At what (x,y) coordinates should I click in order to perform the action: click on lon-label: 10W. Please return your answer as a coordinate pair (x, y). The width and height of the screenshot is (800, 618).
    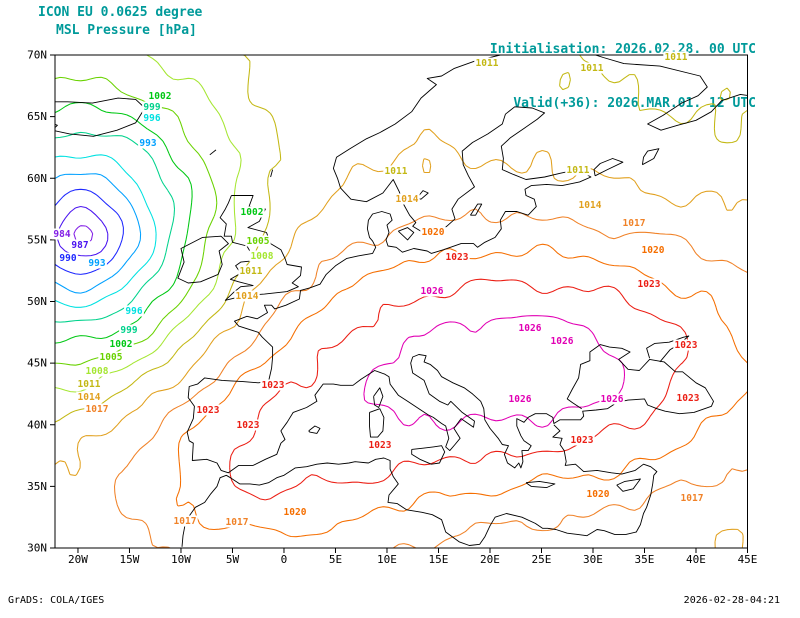
    Looking at the image, I should click on (181, 559).